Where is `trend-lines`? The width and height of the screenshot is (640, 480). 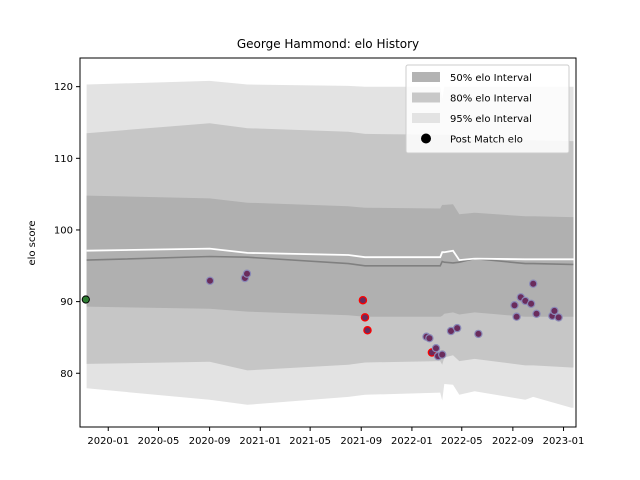
trend-lines is located at coordinates (330, 257).